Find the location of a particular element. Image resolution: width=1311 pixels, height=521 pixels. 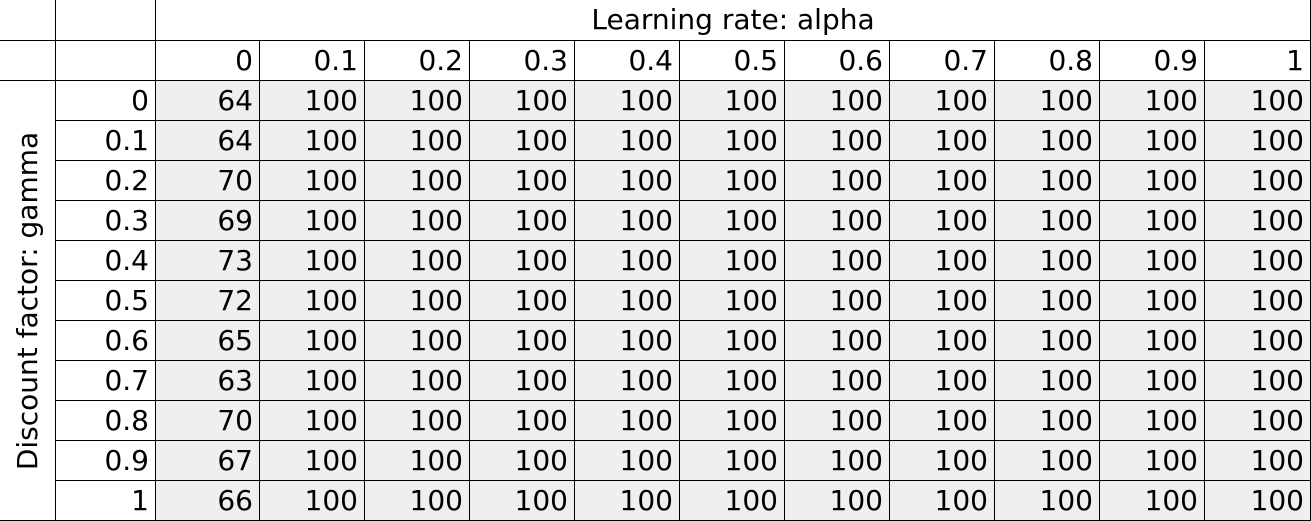

column-header: 0.5 is located at coordinates (732, 61).